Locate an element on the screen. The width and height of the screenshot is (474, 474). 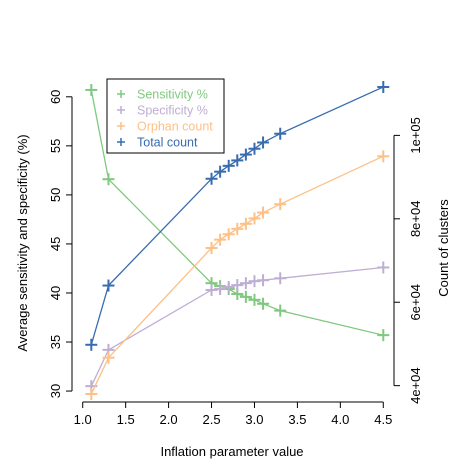
y-right-tick-label: 8e+04 is located at coordinates (415, 219).